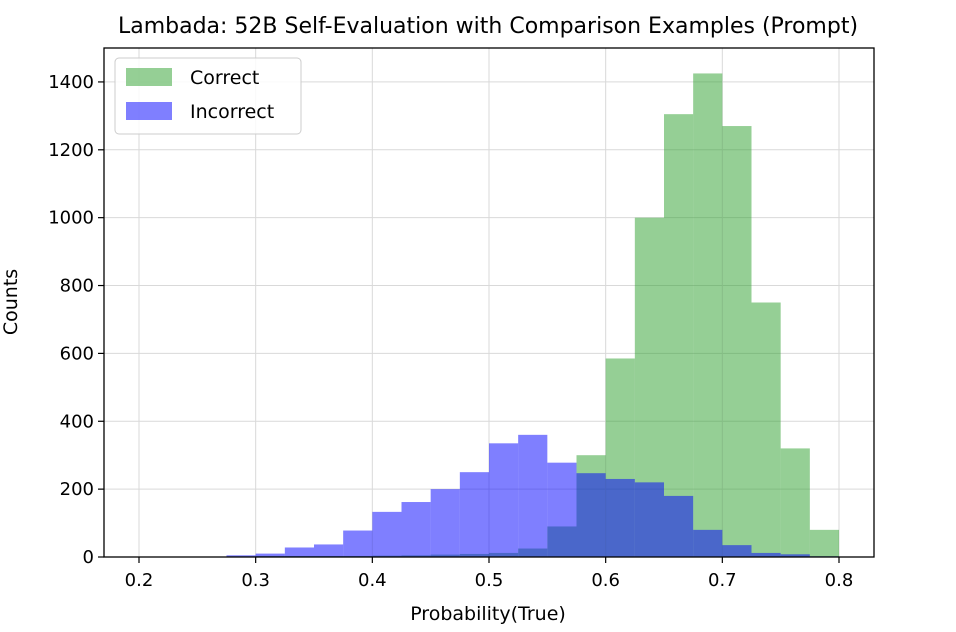 The image size is (956, 632). I want to click on x-tick-label: 0.4, so click(372, 580).